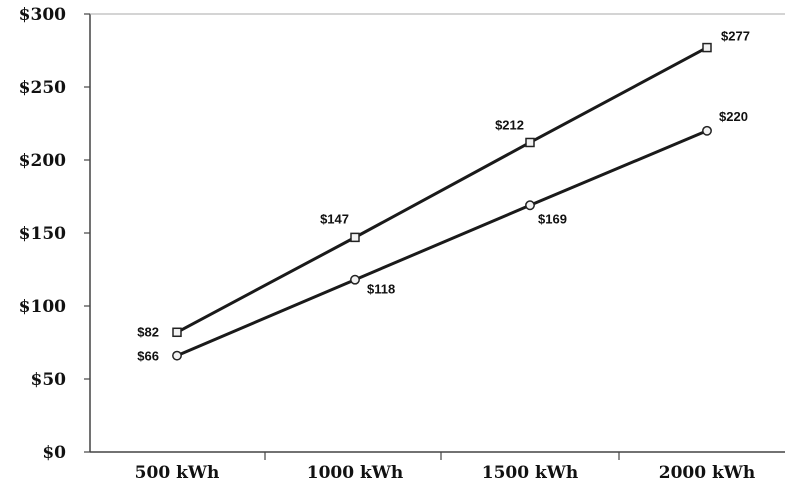 Image resolution: width=785 pixels, height=492 pixels. I want to click on y-tick-label: $50, so click(49, 380).